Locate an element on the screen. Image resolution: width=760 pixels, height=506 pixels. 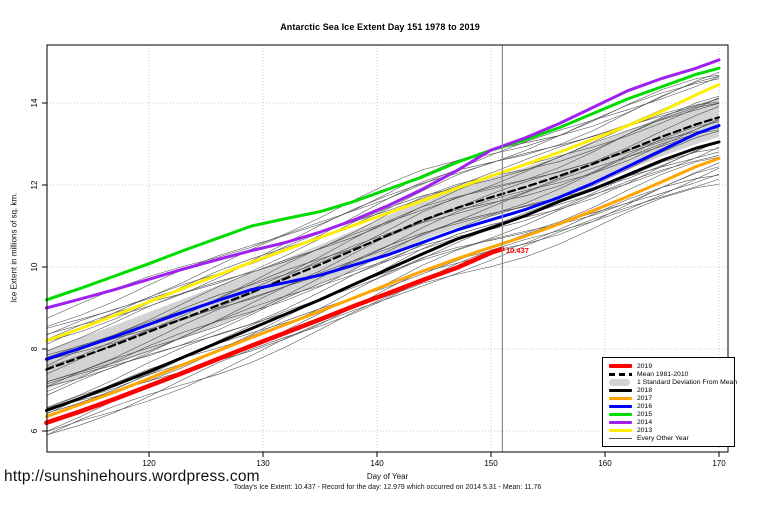
x-tick-label: 170 is located at coordinates (719, 463).